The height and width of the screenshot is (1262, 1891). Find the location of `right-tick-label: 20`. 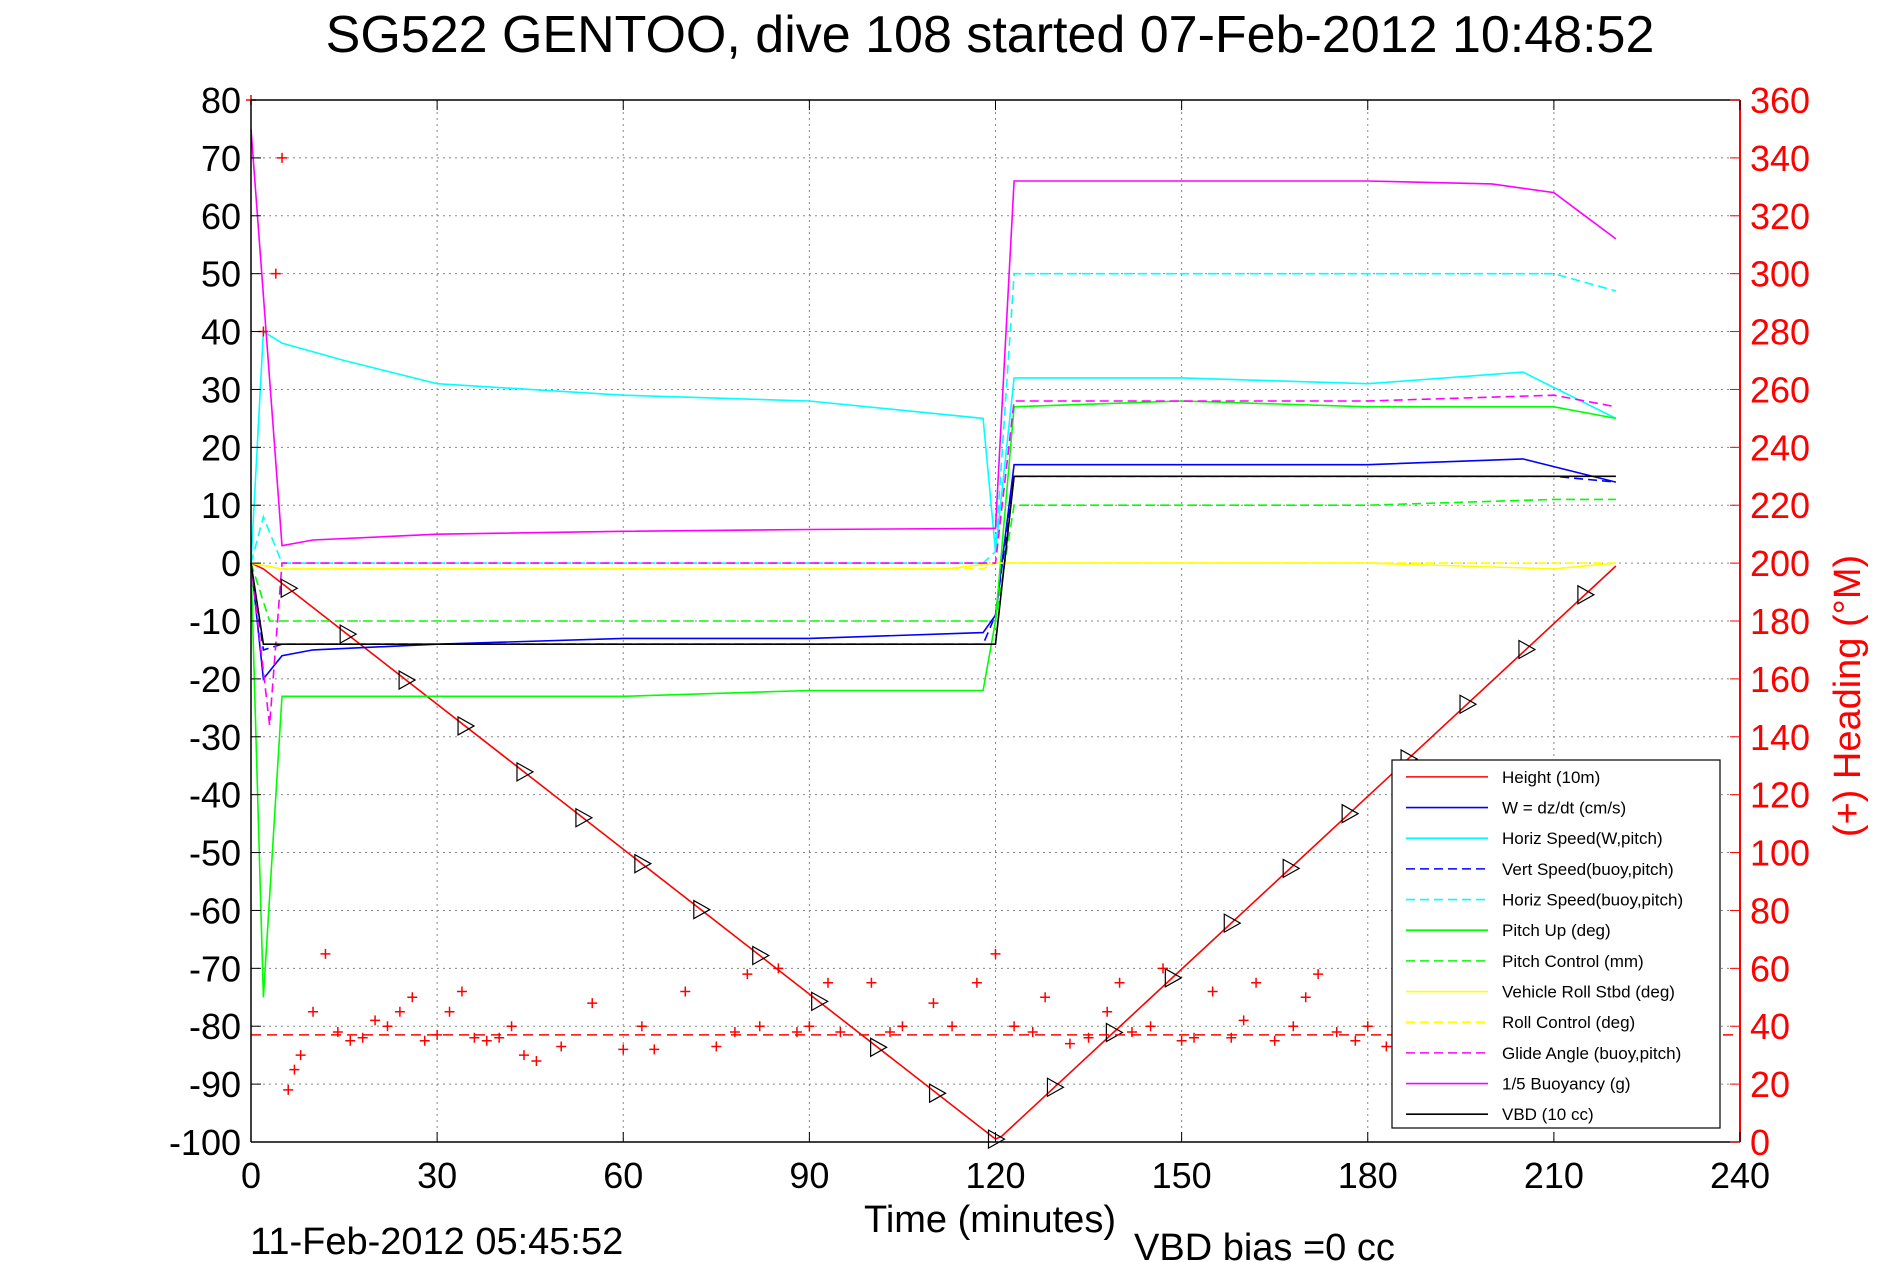

right-tick-label: 20 is located at coordinates (1770, 1084).